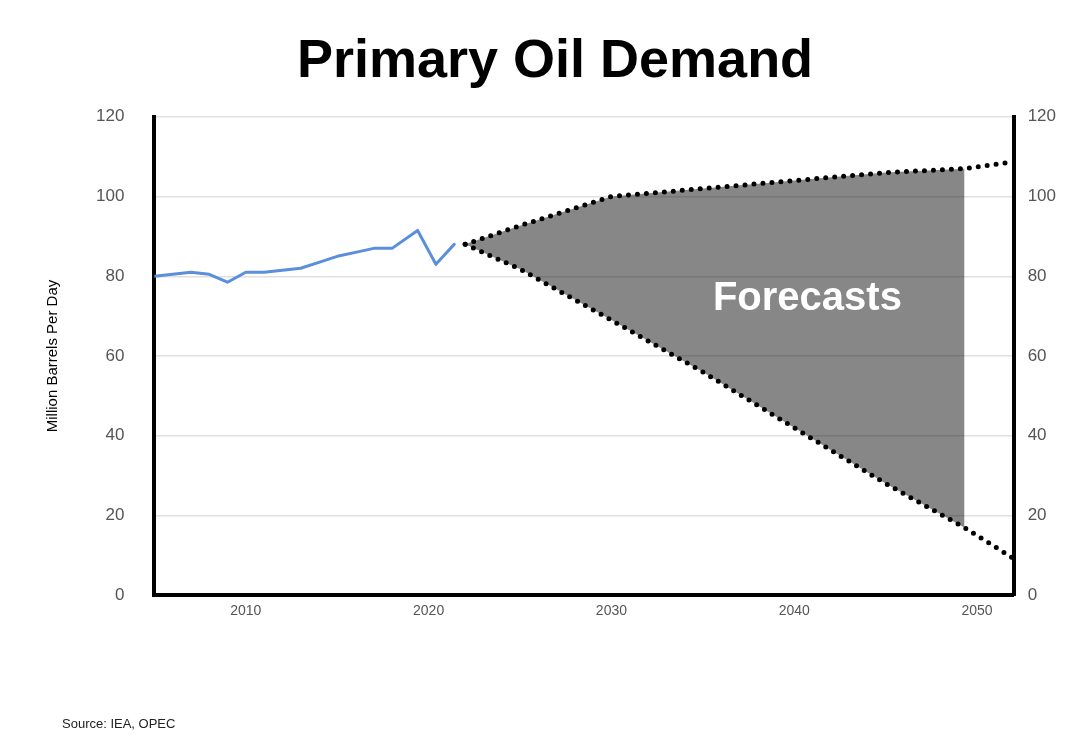  I want to click on x-tick-label: 2010, so click(246, 610).